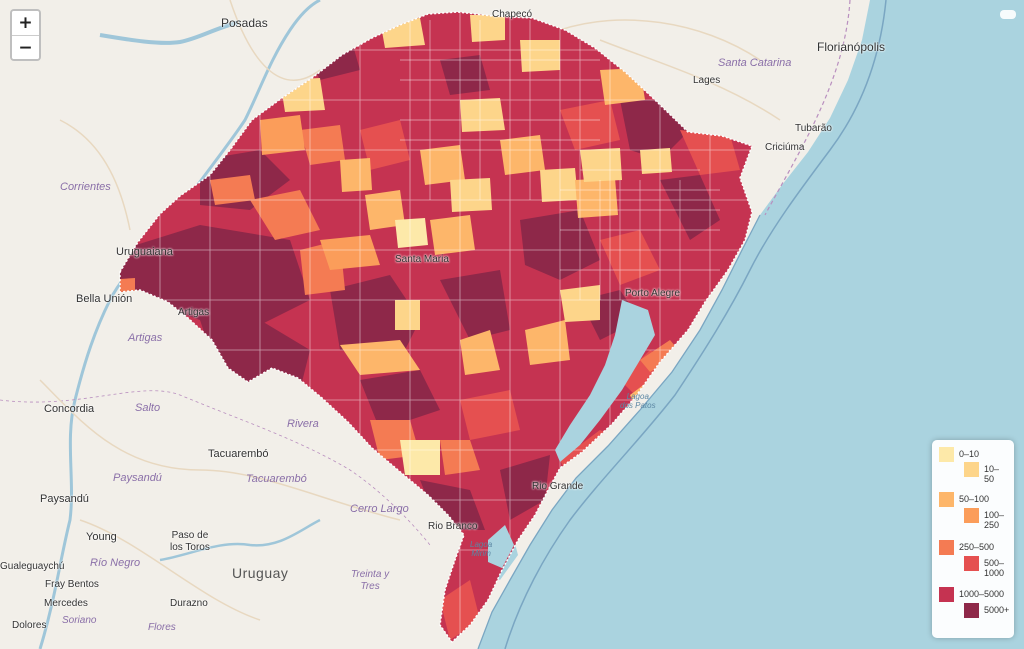  I want to click on legend-item: 1000–5000, so click(971, 594).